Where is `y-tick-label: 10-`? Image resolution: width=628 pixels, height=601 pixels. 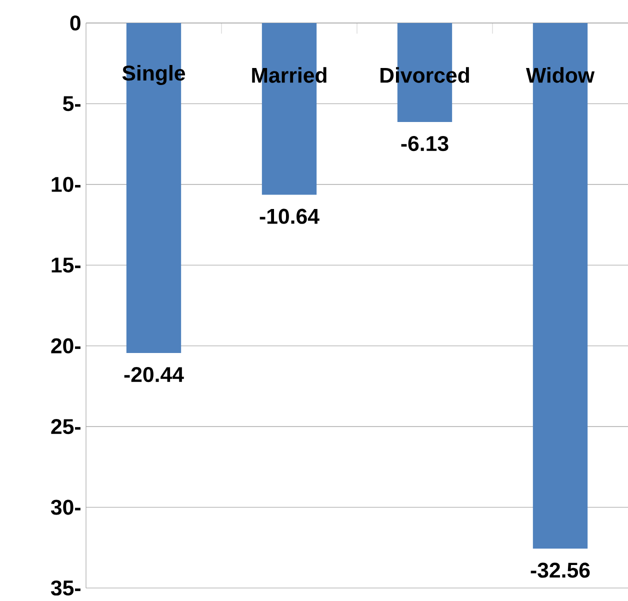
y-tick-label: 10- is located at coordinates (66, 184).